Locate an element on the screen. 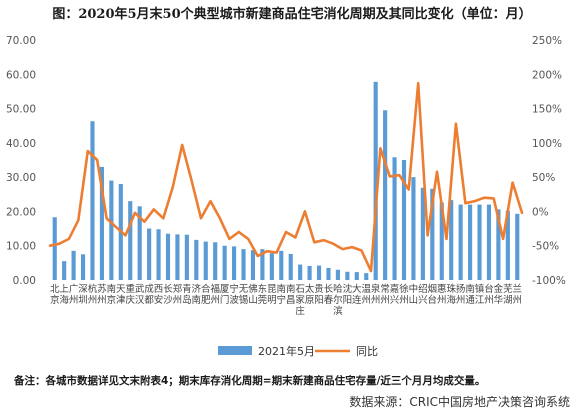 The height and width of the screenshot is (416, 584). x-tick-label: 石家庄 is located at coordinates (300, 300).